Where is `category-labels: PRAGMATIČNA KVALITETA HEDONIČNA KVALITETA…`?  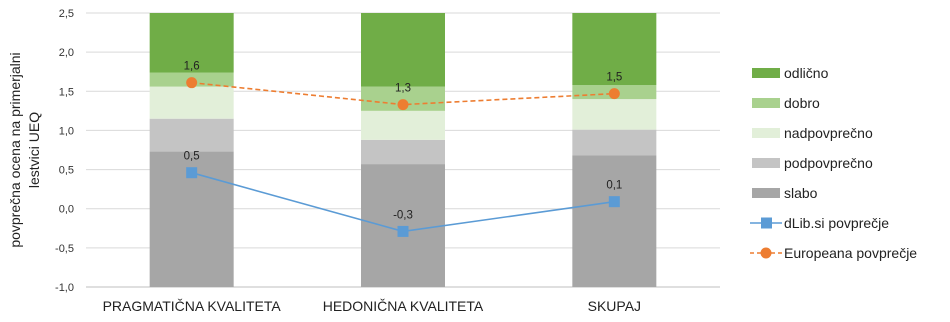 category-labels: PRAGMATIČNA KVALITETA HEDONIČNA KVALITETA… is located at coordinates (372, 306).